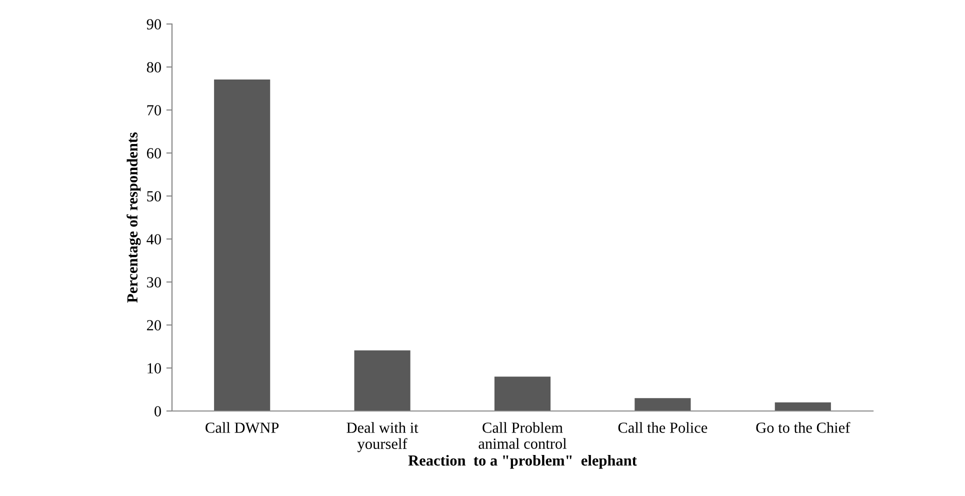 The height and width of the screenshot is (496, 965). I want to click on y-tick-label: 60, so click(153, 153).